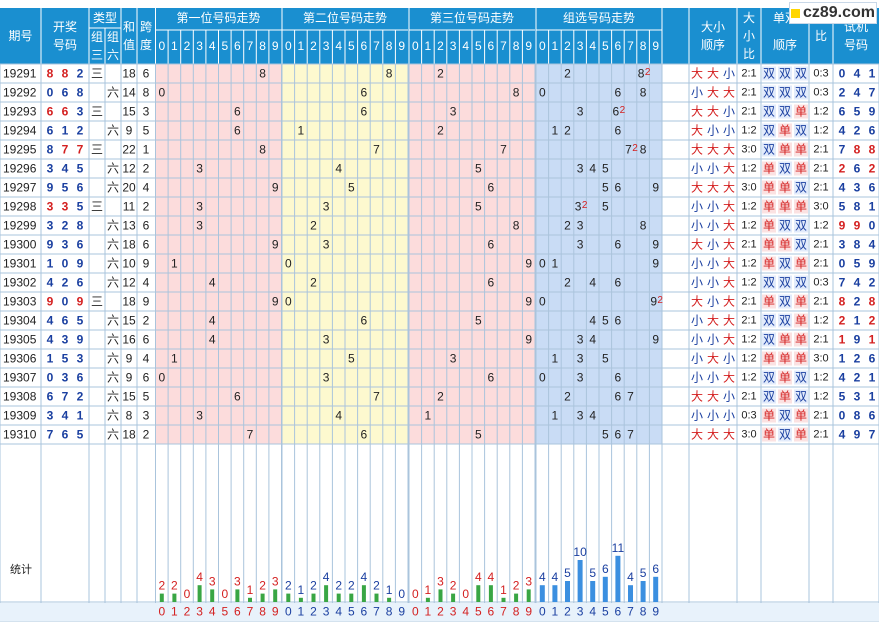  I want to click on span-cell: 4, so click(146, 283).